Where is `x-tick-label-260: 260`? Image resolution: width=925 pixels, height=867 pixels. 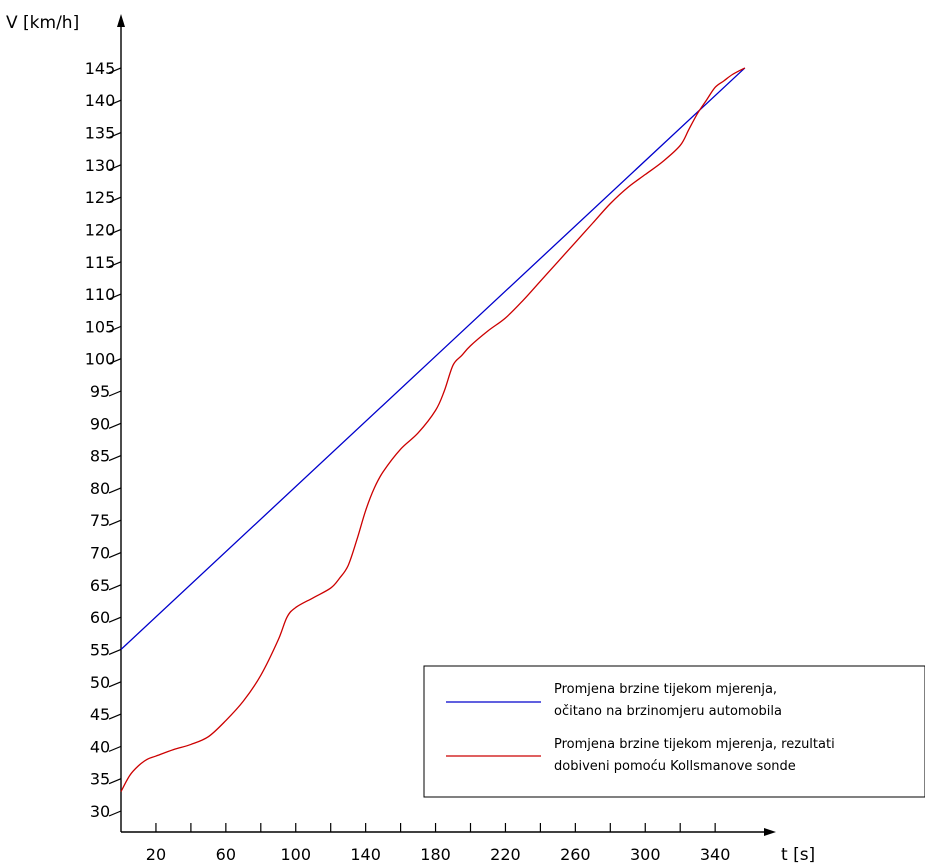 x-tick-label-260: 260 is located at coordinates (575, 854).